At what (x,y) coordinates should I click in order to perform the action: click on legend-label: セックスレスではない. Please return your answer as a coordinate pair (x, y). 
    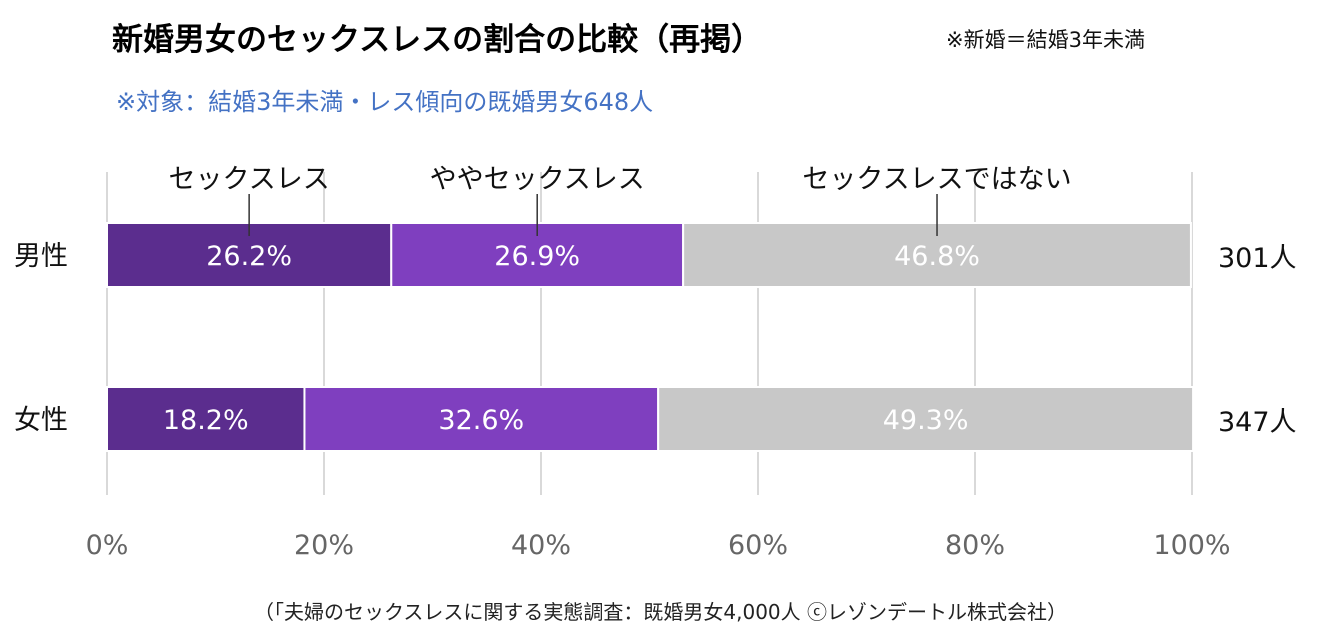
    Looking at the image, I should click on (936, 179).